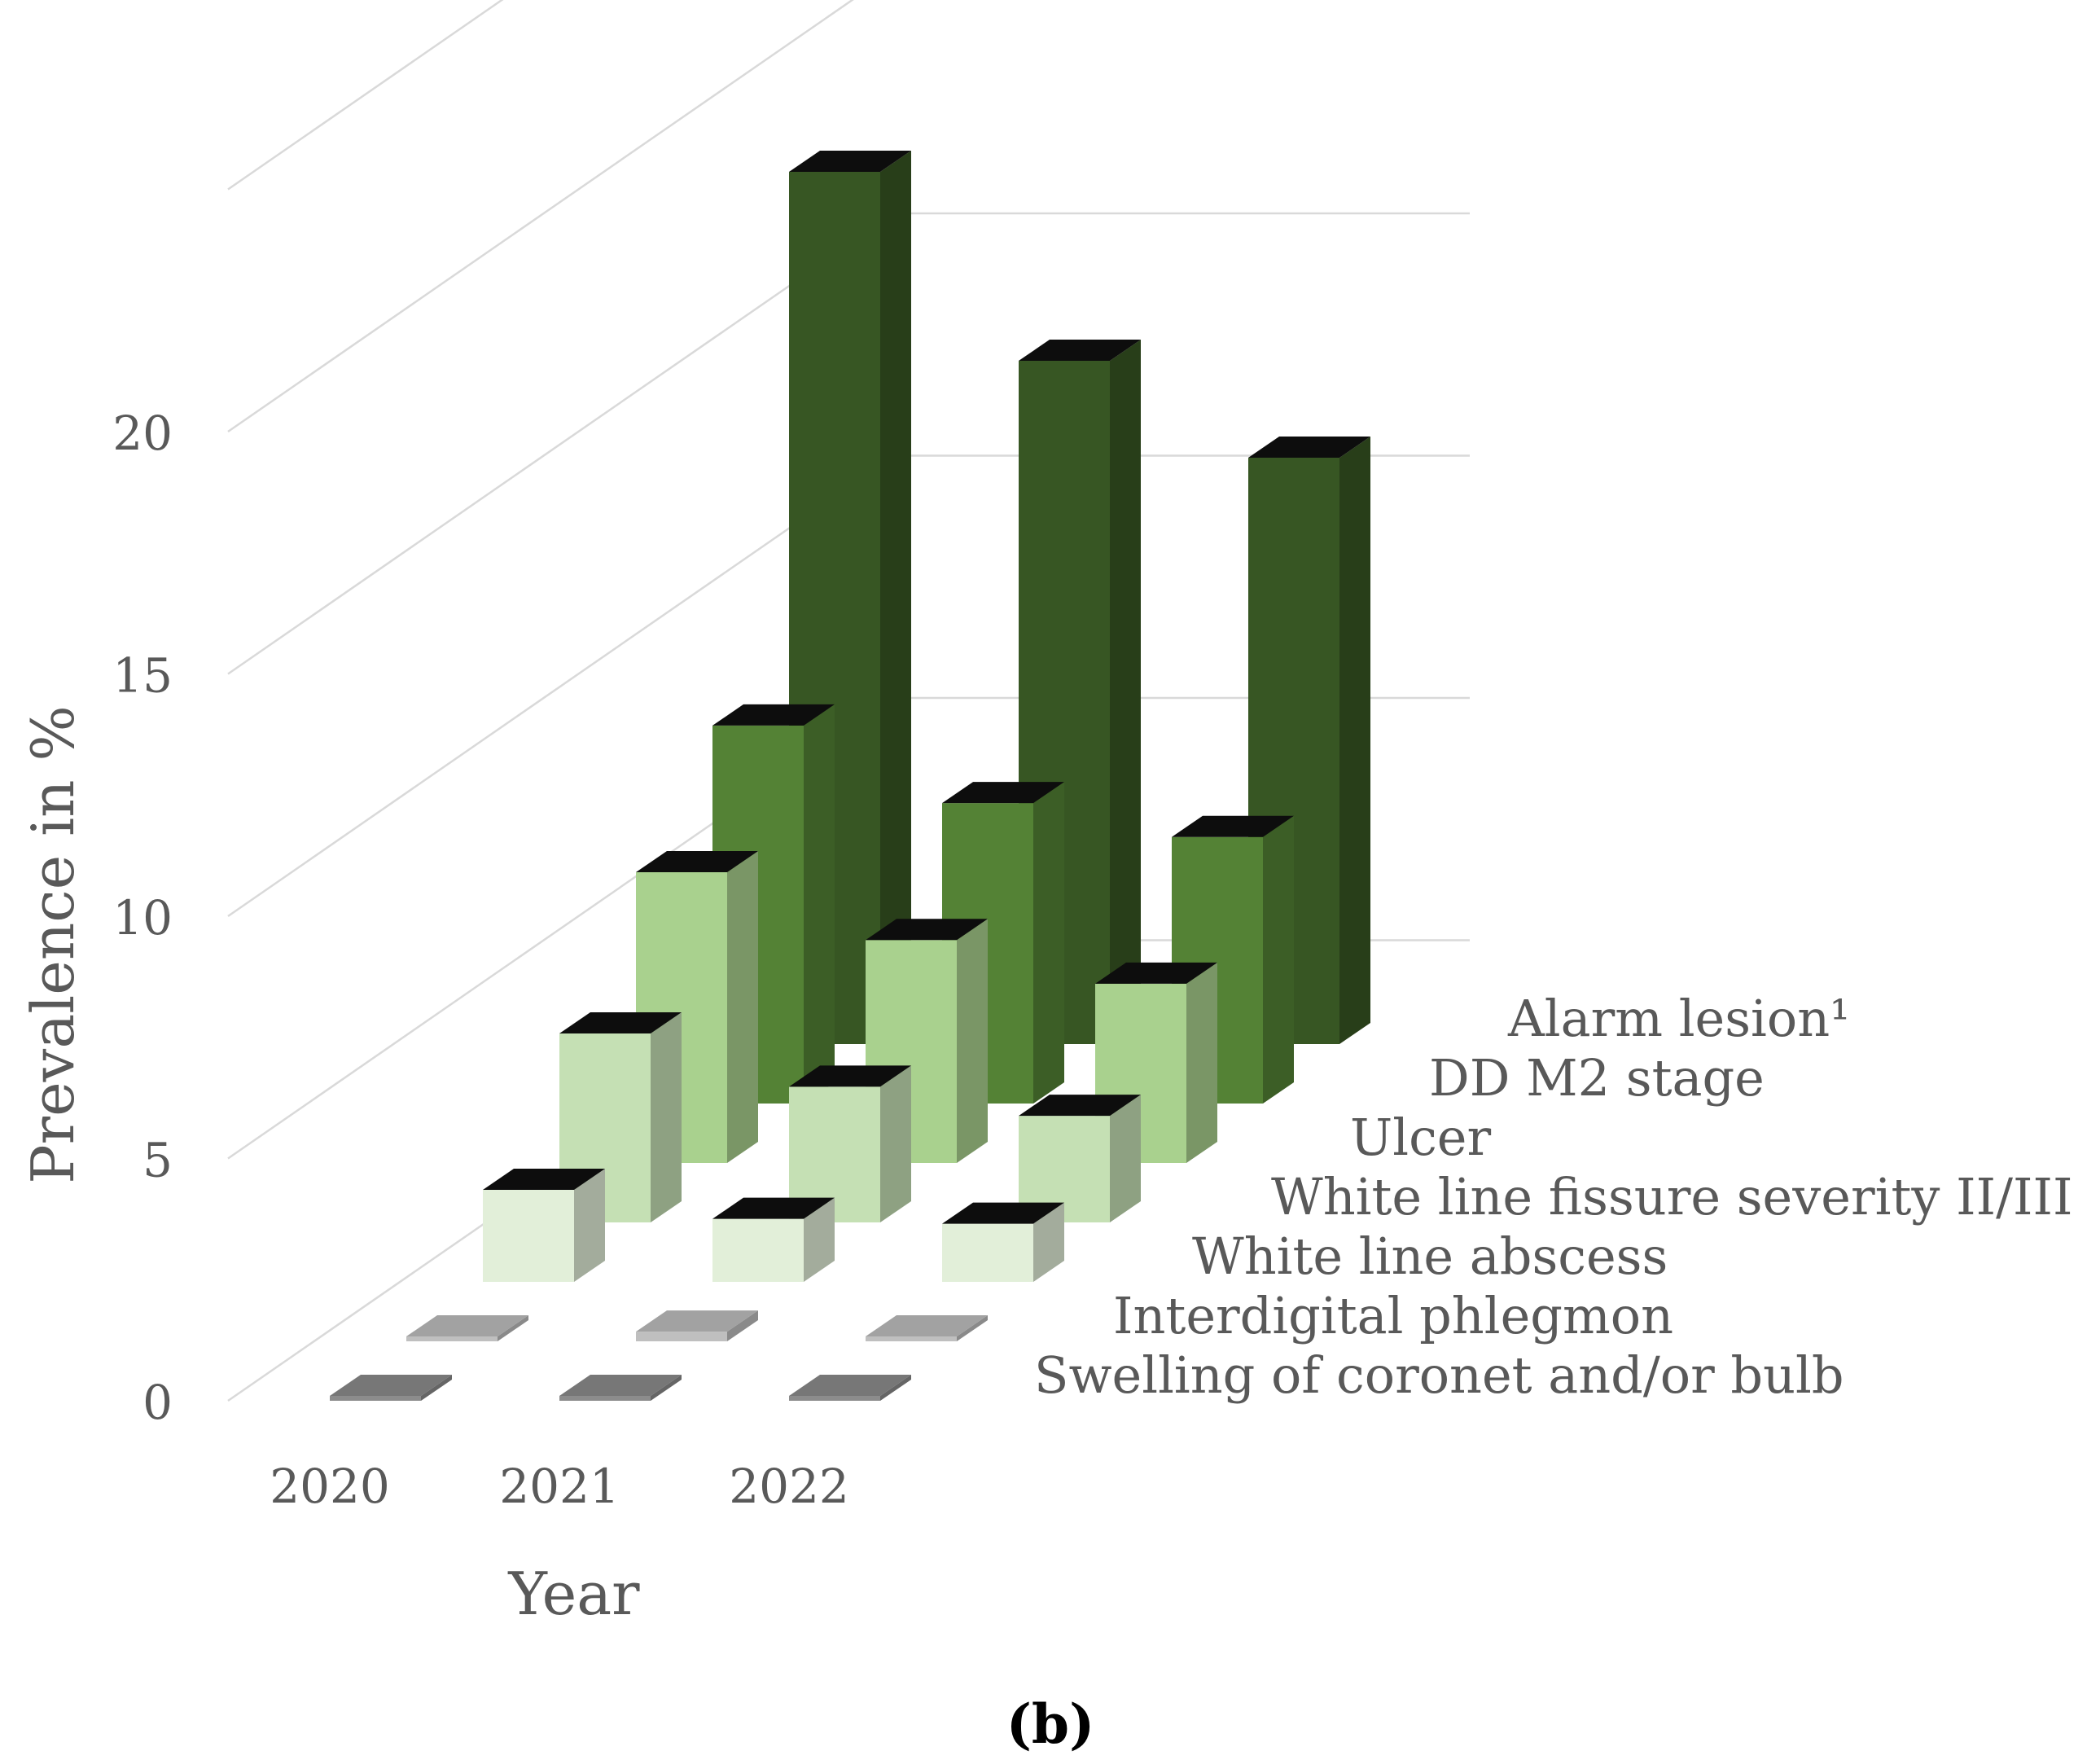 The height and width of the screenshot is (1764, 2100). I want to click on x-tick-label-2022: 2022, so click(789, 1486).